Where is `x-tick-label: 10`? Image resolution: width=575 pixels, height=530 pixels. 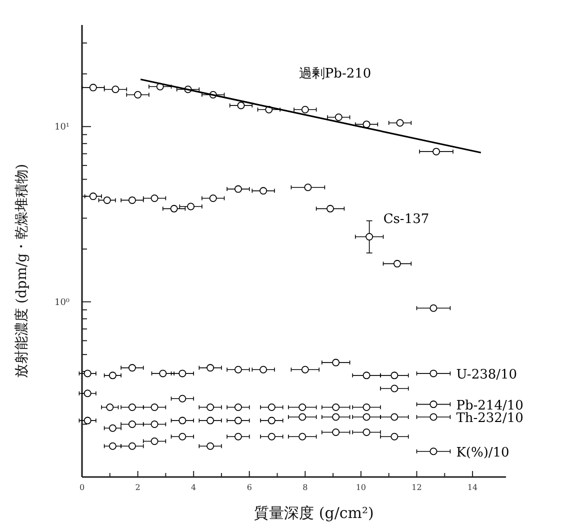
x-tick-label: 10 is located at coordinates (361, 487).